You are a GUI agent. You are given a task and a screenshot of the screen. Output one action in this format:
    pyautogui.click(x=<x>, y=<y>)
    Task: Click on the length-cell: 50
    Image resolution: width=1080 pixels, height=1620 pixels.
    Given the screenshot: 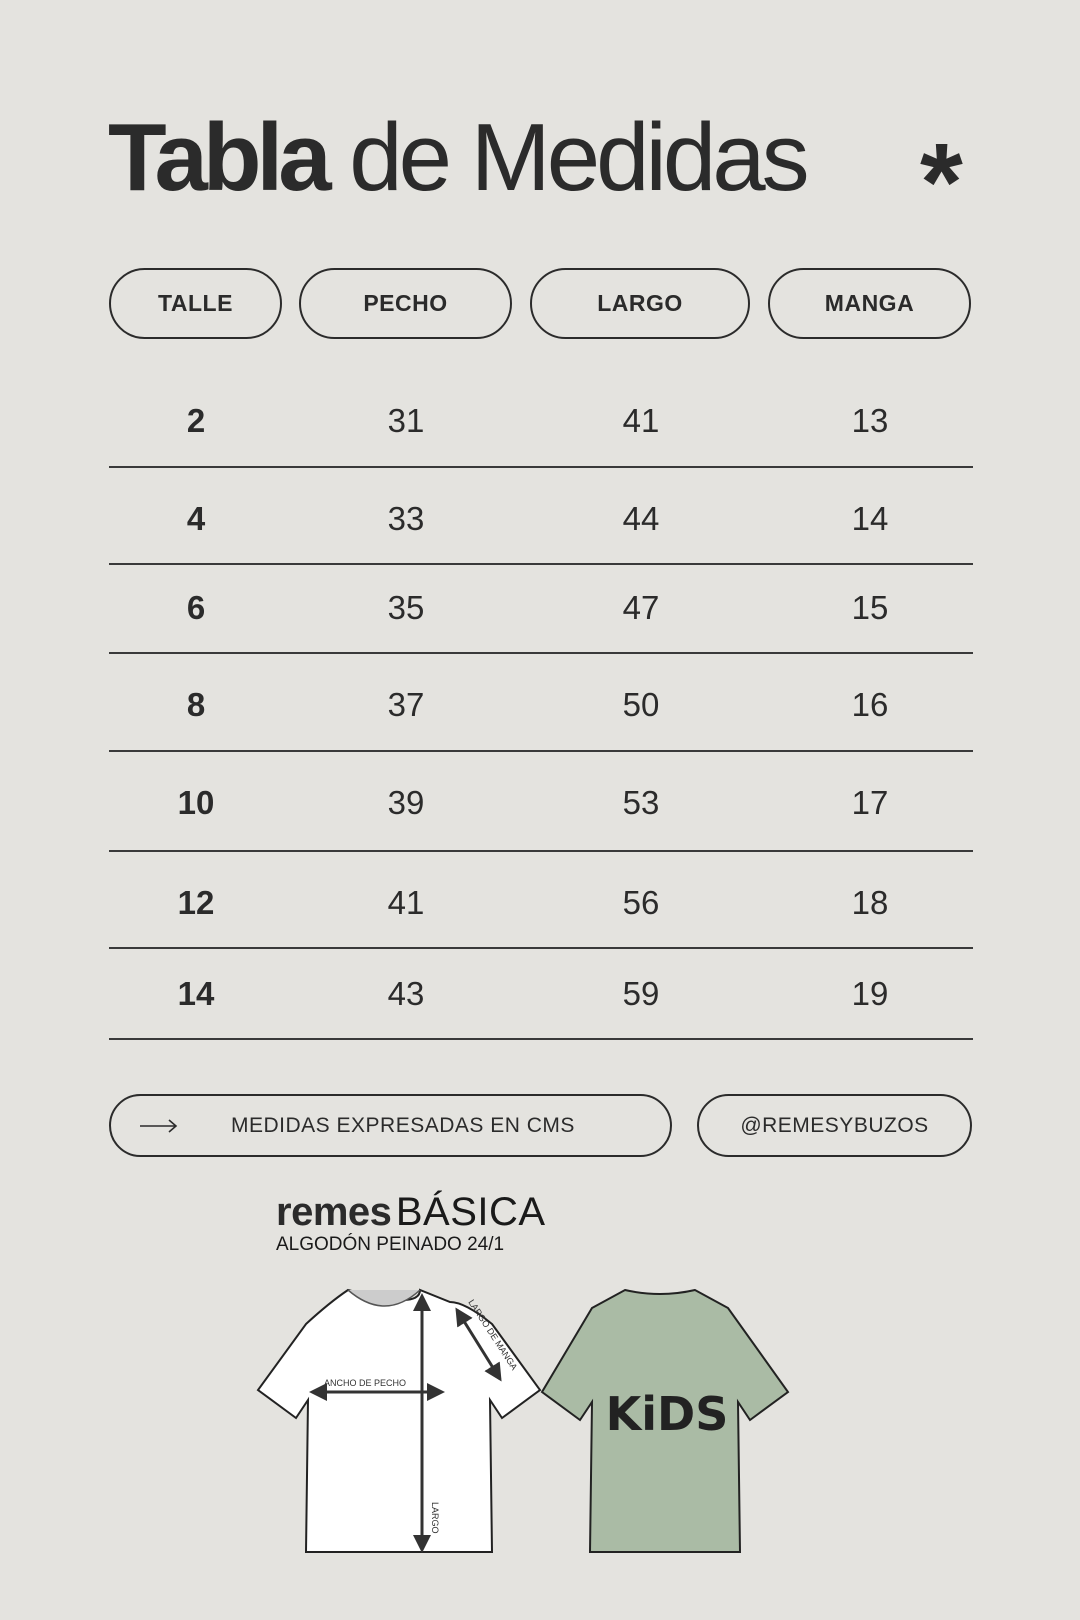 What is the action you would take?
    pyautogui.click(x=641, y=704)
    